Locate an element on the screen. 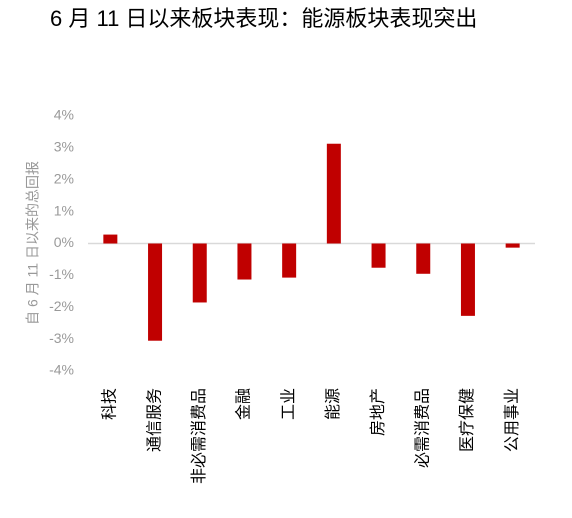 The height and width of the screenshot is (518, 572). chart-title: 6 月 11 日以来板块表现：能源板块表现突出 is located at coordinates (264, 18).